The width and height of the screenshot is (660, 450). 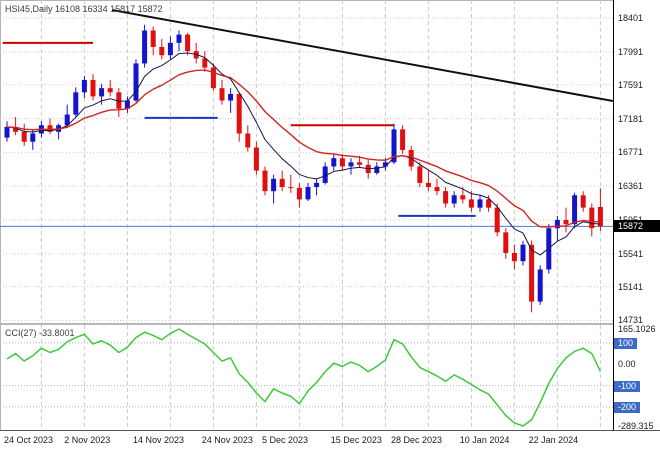 What do you see at coordinates (630, 220) in the screenshot?
I see `price-axis-label: 15951` at bounding box center [630, 220].